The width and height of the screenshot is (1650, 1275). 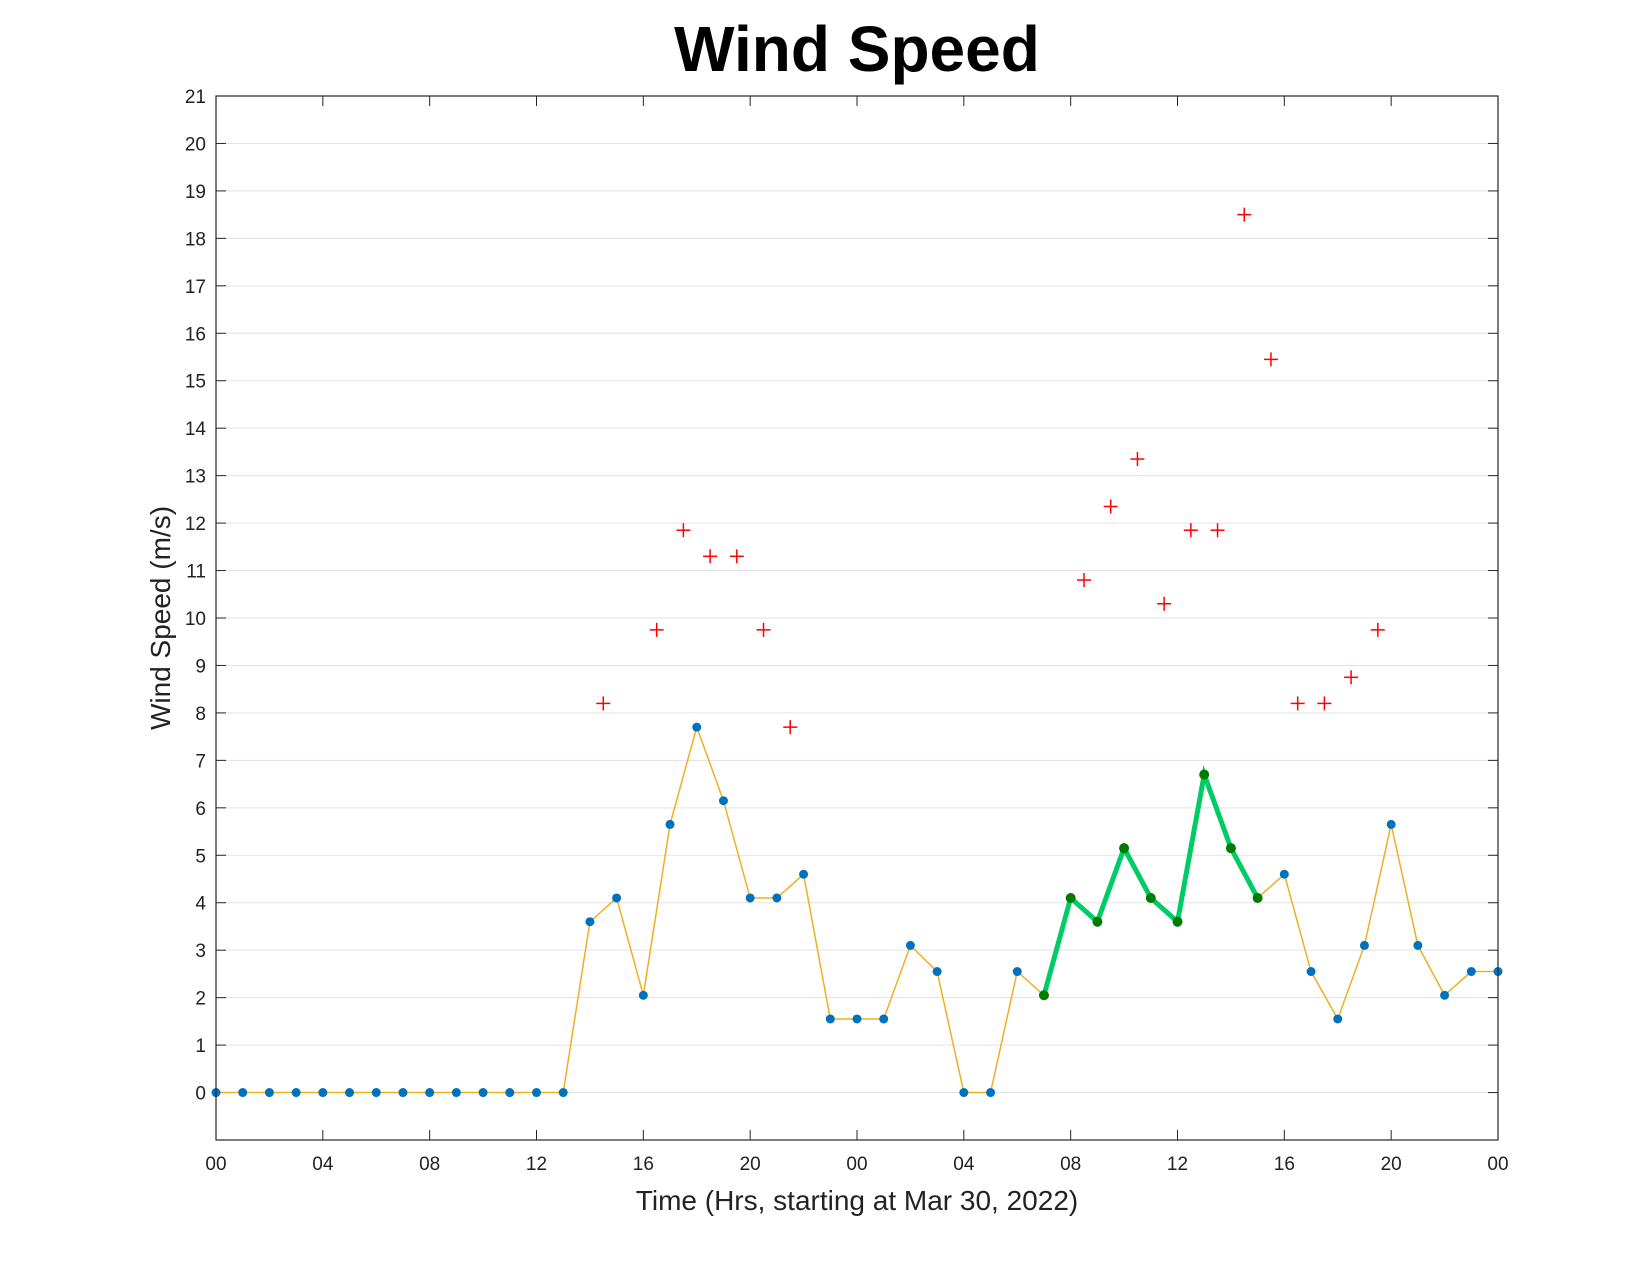 What do you see at coordinates (200, 856) in the screenshot?
I see `y-tick-label: 5` at bounding box center [200, 856].